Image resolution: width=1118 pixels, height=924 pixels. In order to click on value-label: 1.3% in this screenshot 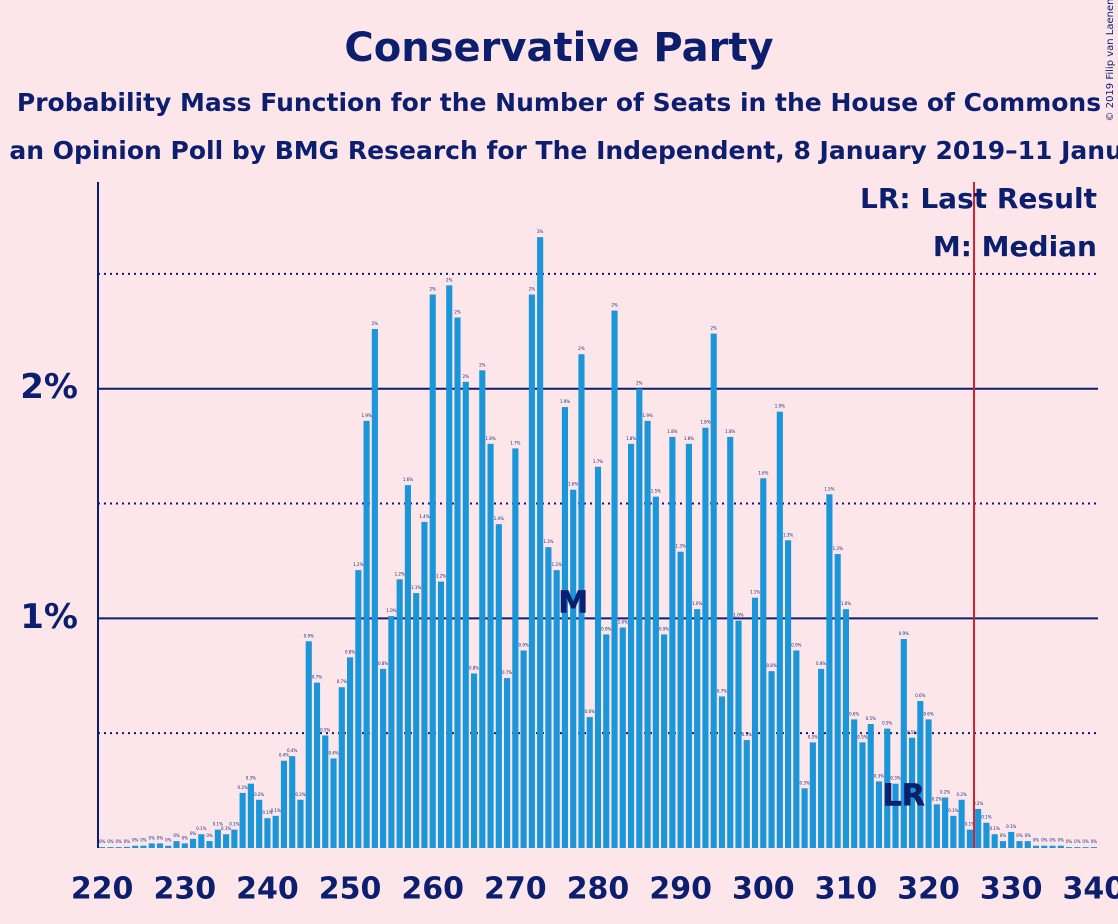, I will do `click(788, 534)`.